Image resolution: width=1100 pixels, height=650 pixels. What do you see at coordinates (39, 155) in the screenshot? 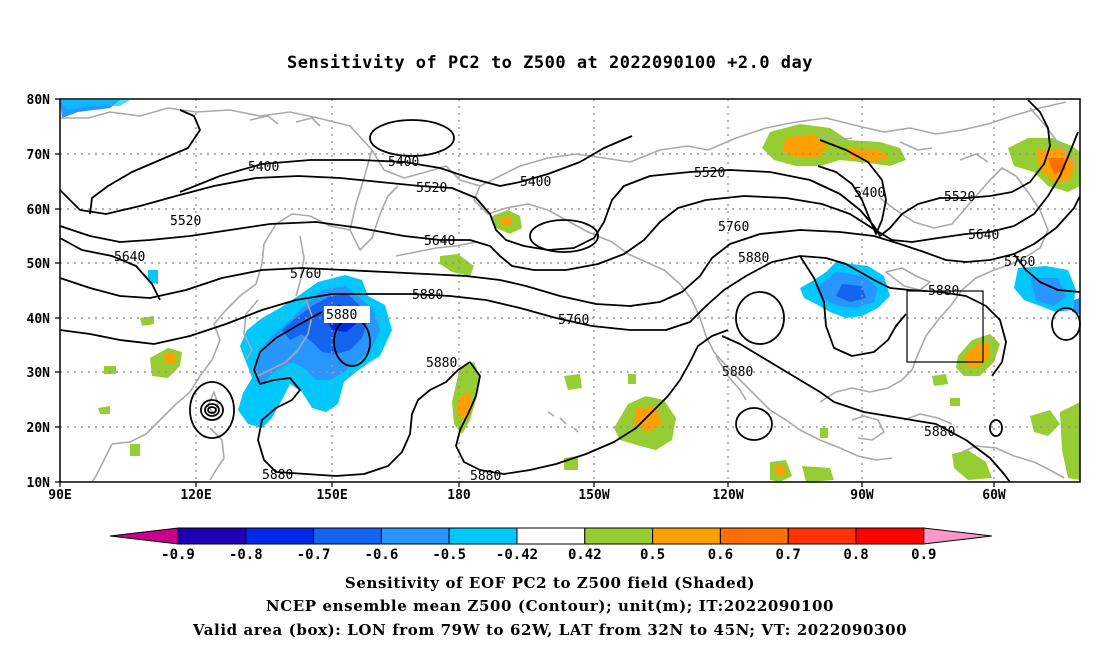
I see `y-tick-label: 70N` at bounding box center [39, 155].